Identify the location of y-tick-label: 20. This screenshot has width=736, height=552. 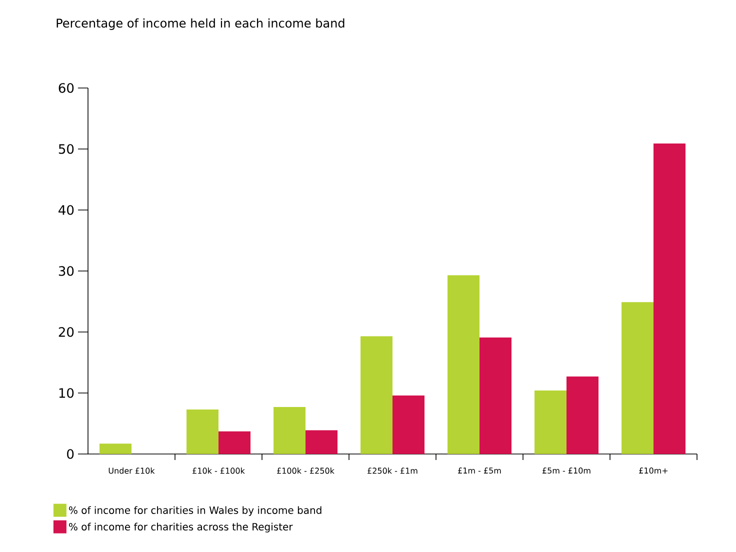
(66, 332).